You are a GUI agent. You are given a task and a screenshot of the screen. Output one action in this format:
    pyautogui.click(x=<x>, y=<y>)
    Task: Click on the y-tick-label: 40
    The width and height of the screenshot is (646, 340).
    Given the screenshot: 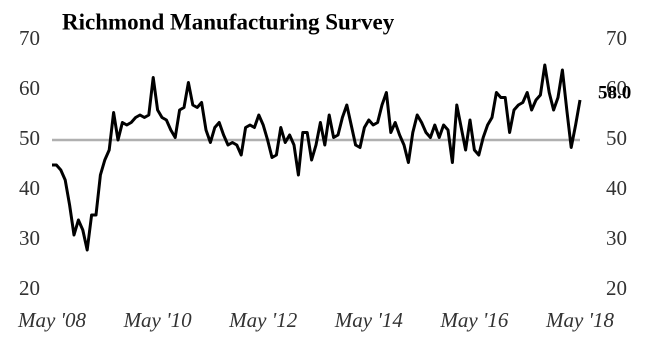 What is the action you would take?
    pyautogui.click(x=29, y=188)
    